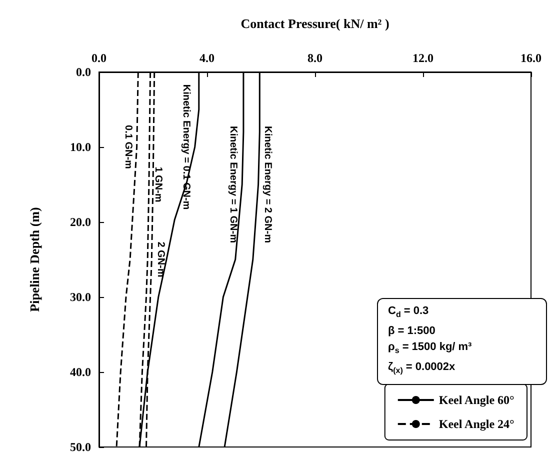 The image size is (551, 454). Describe the element at coordinates (476, 400) in the screenshot. I see `legend-label: Keel Angle 60°` at that location.